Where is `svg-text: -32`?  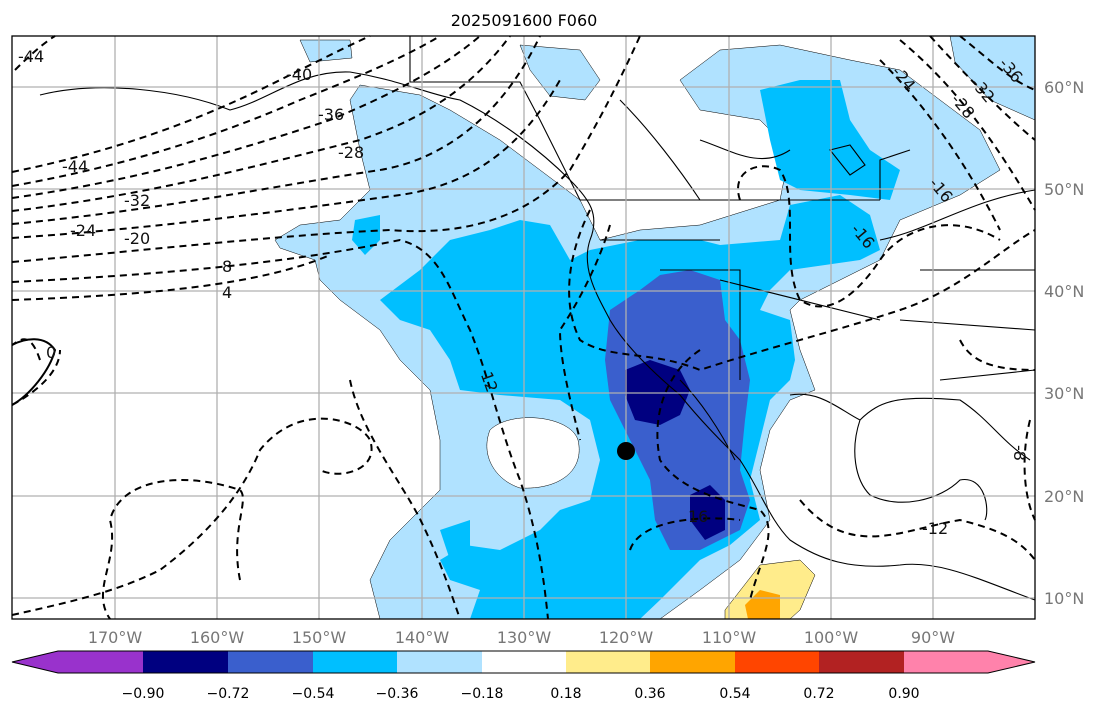 svg-text: -32 is located at coordinates (137, 200).